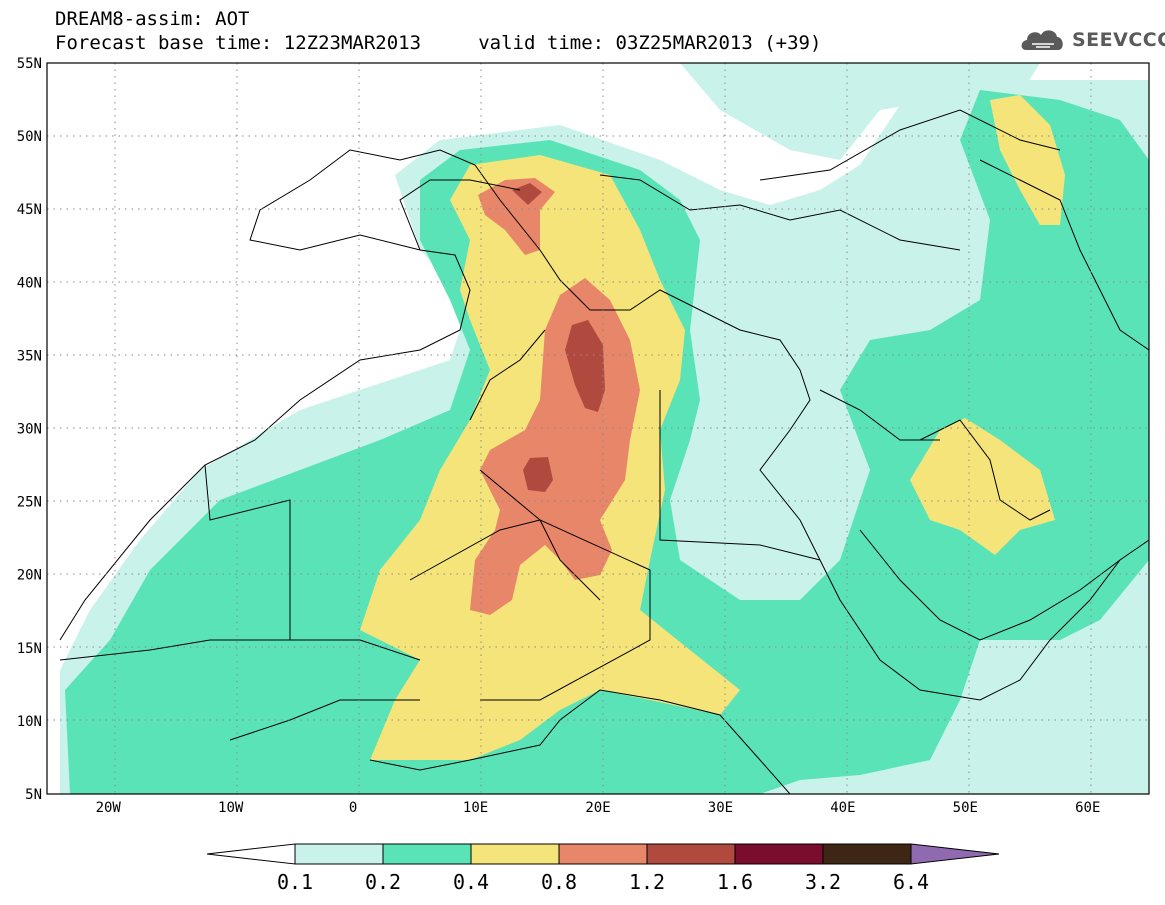 The width and height of the screenshot is (1165, 905). I want to click on colorbar, so click(603, 854).